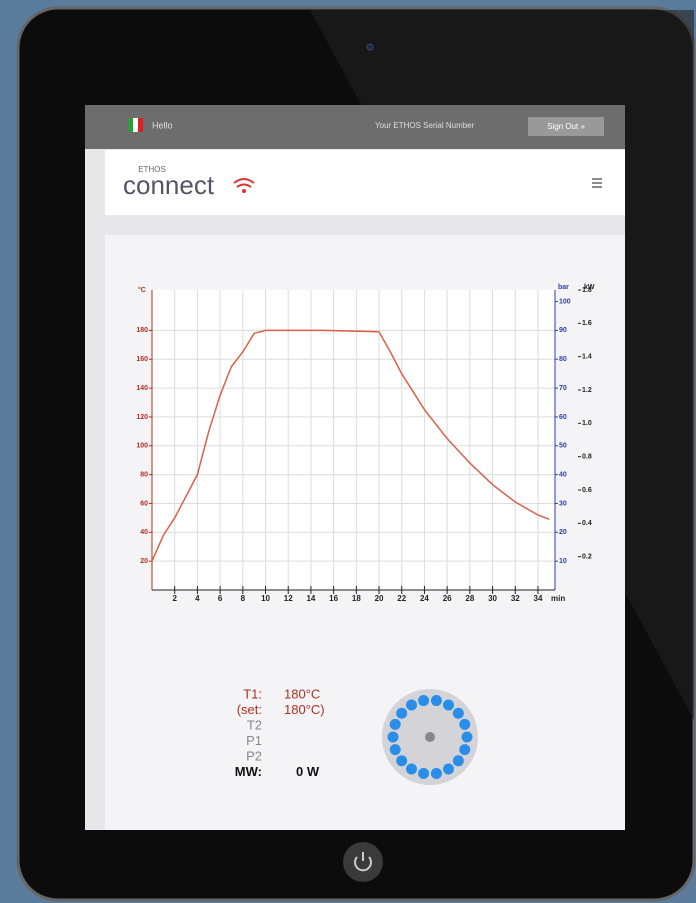 The width and height of the screenshot is (696, 903). I want to click on y2-tick-label: 60, so click(563, 417).